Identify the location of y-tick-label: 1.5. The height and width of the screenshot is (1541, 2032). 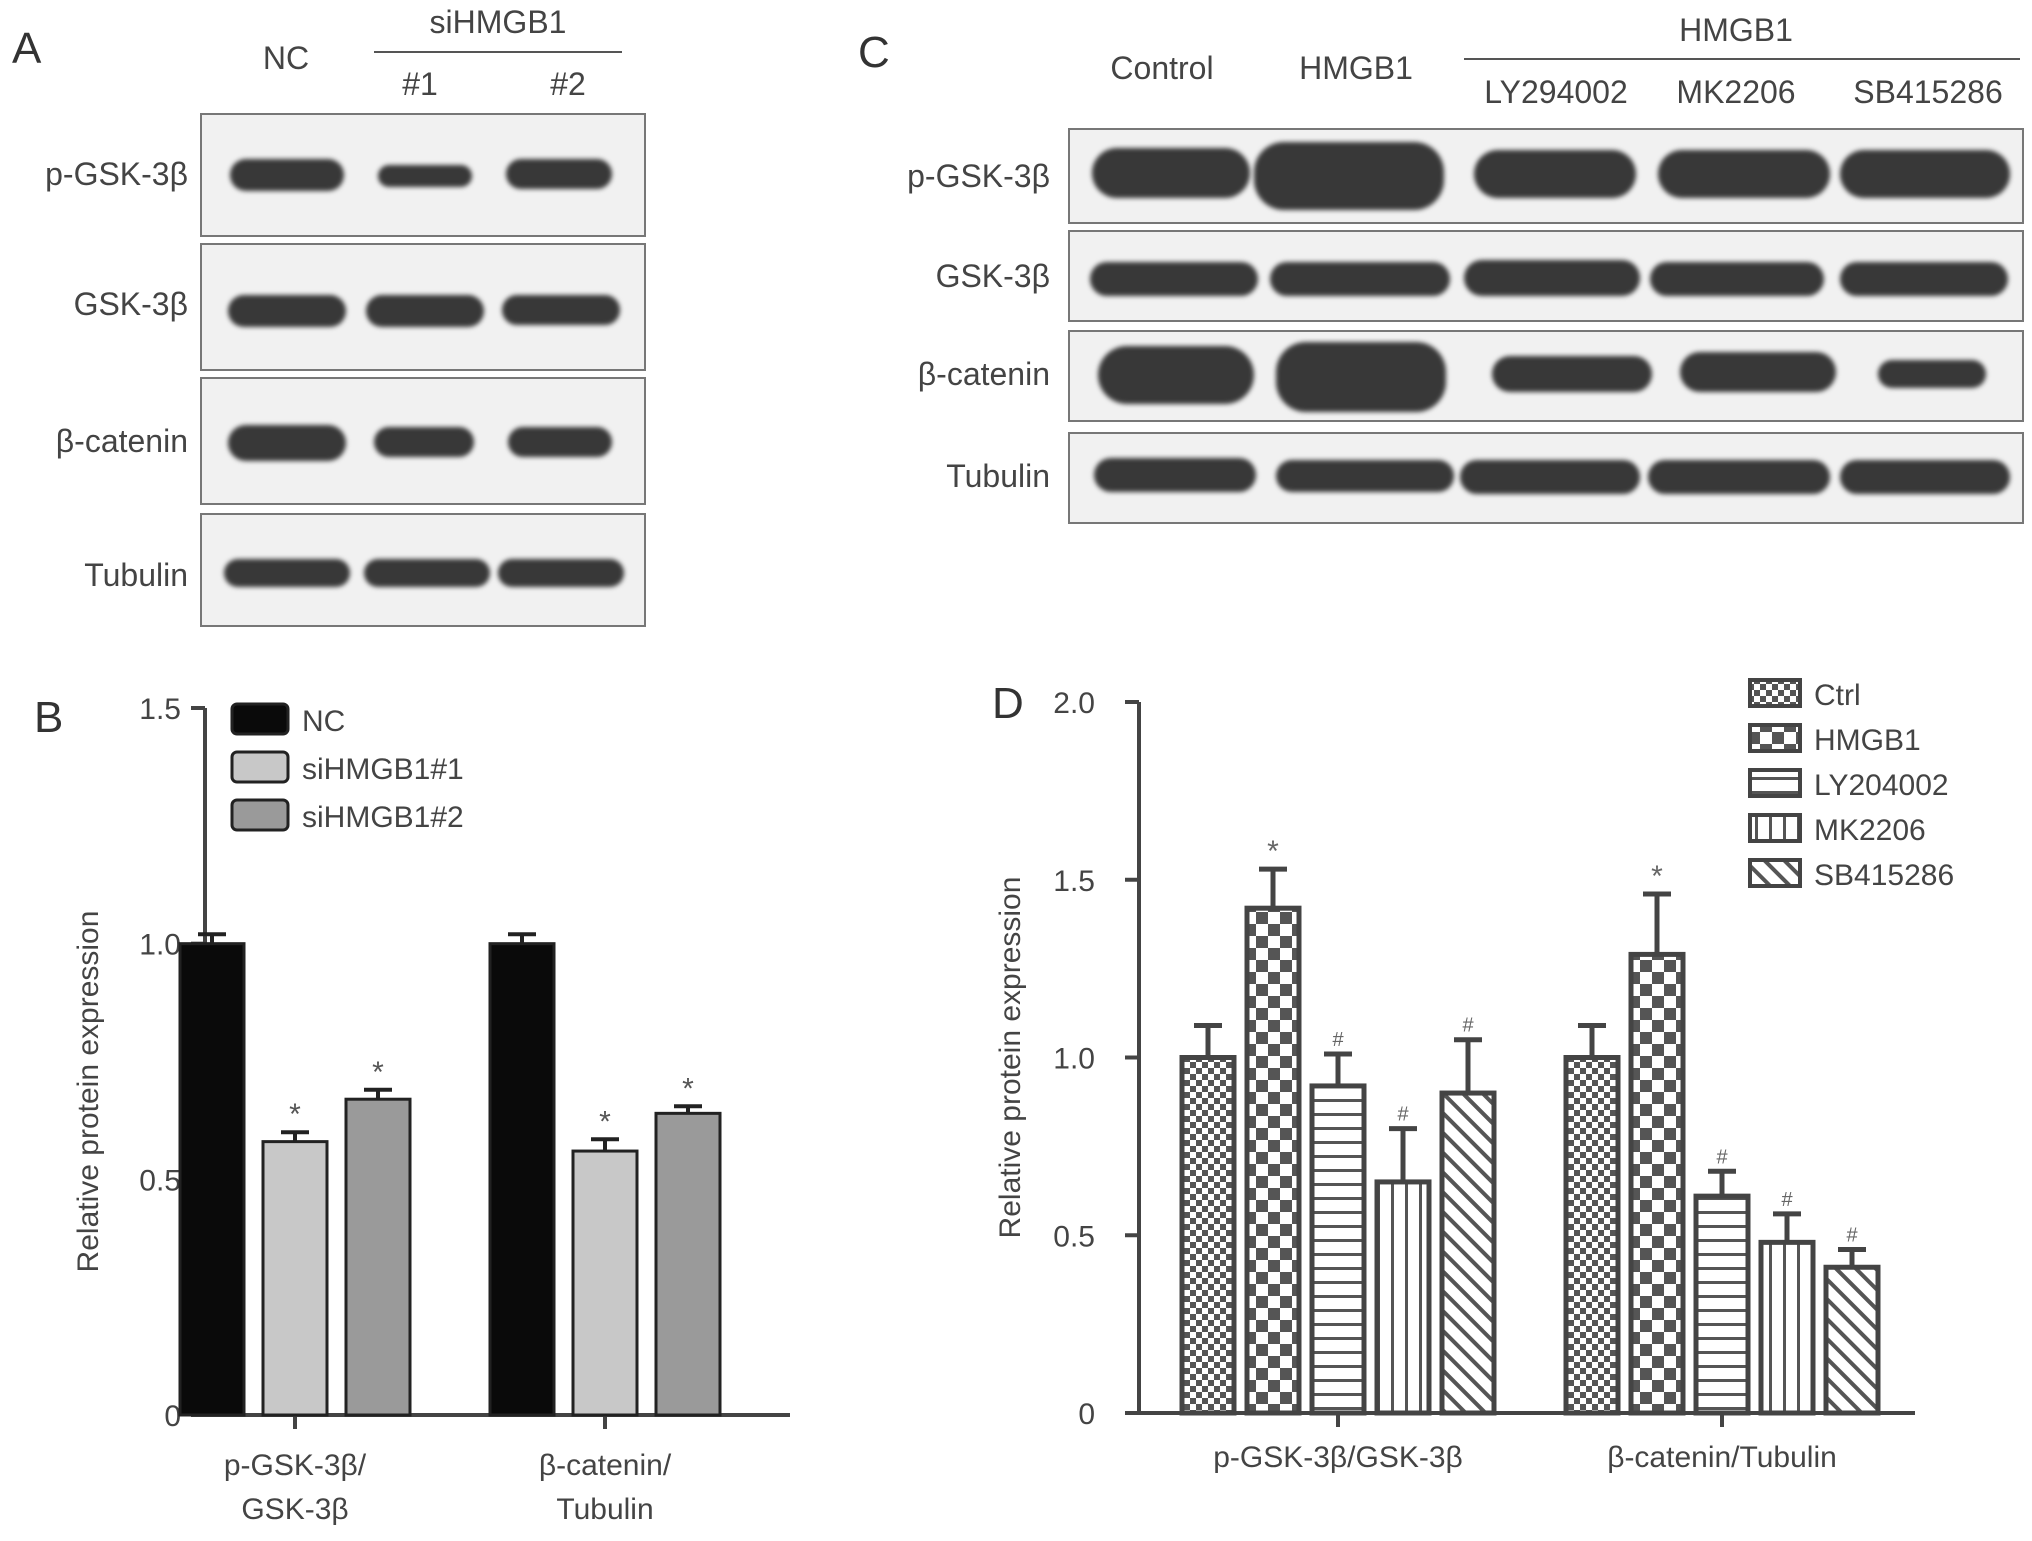
(160, 709).